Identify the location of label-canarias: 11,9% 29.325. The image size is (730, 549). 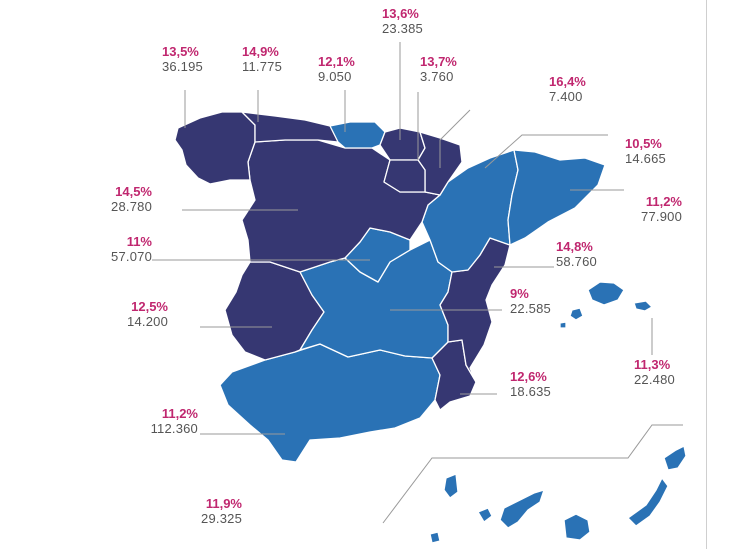
(211, 511).